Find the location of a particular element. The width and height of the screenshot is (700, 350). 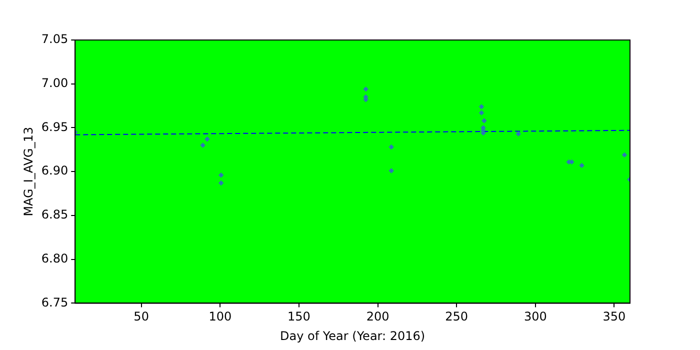

x-tick-label: 350 is located at coordinates (614, 317).